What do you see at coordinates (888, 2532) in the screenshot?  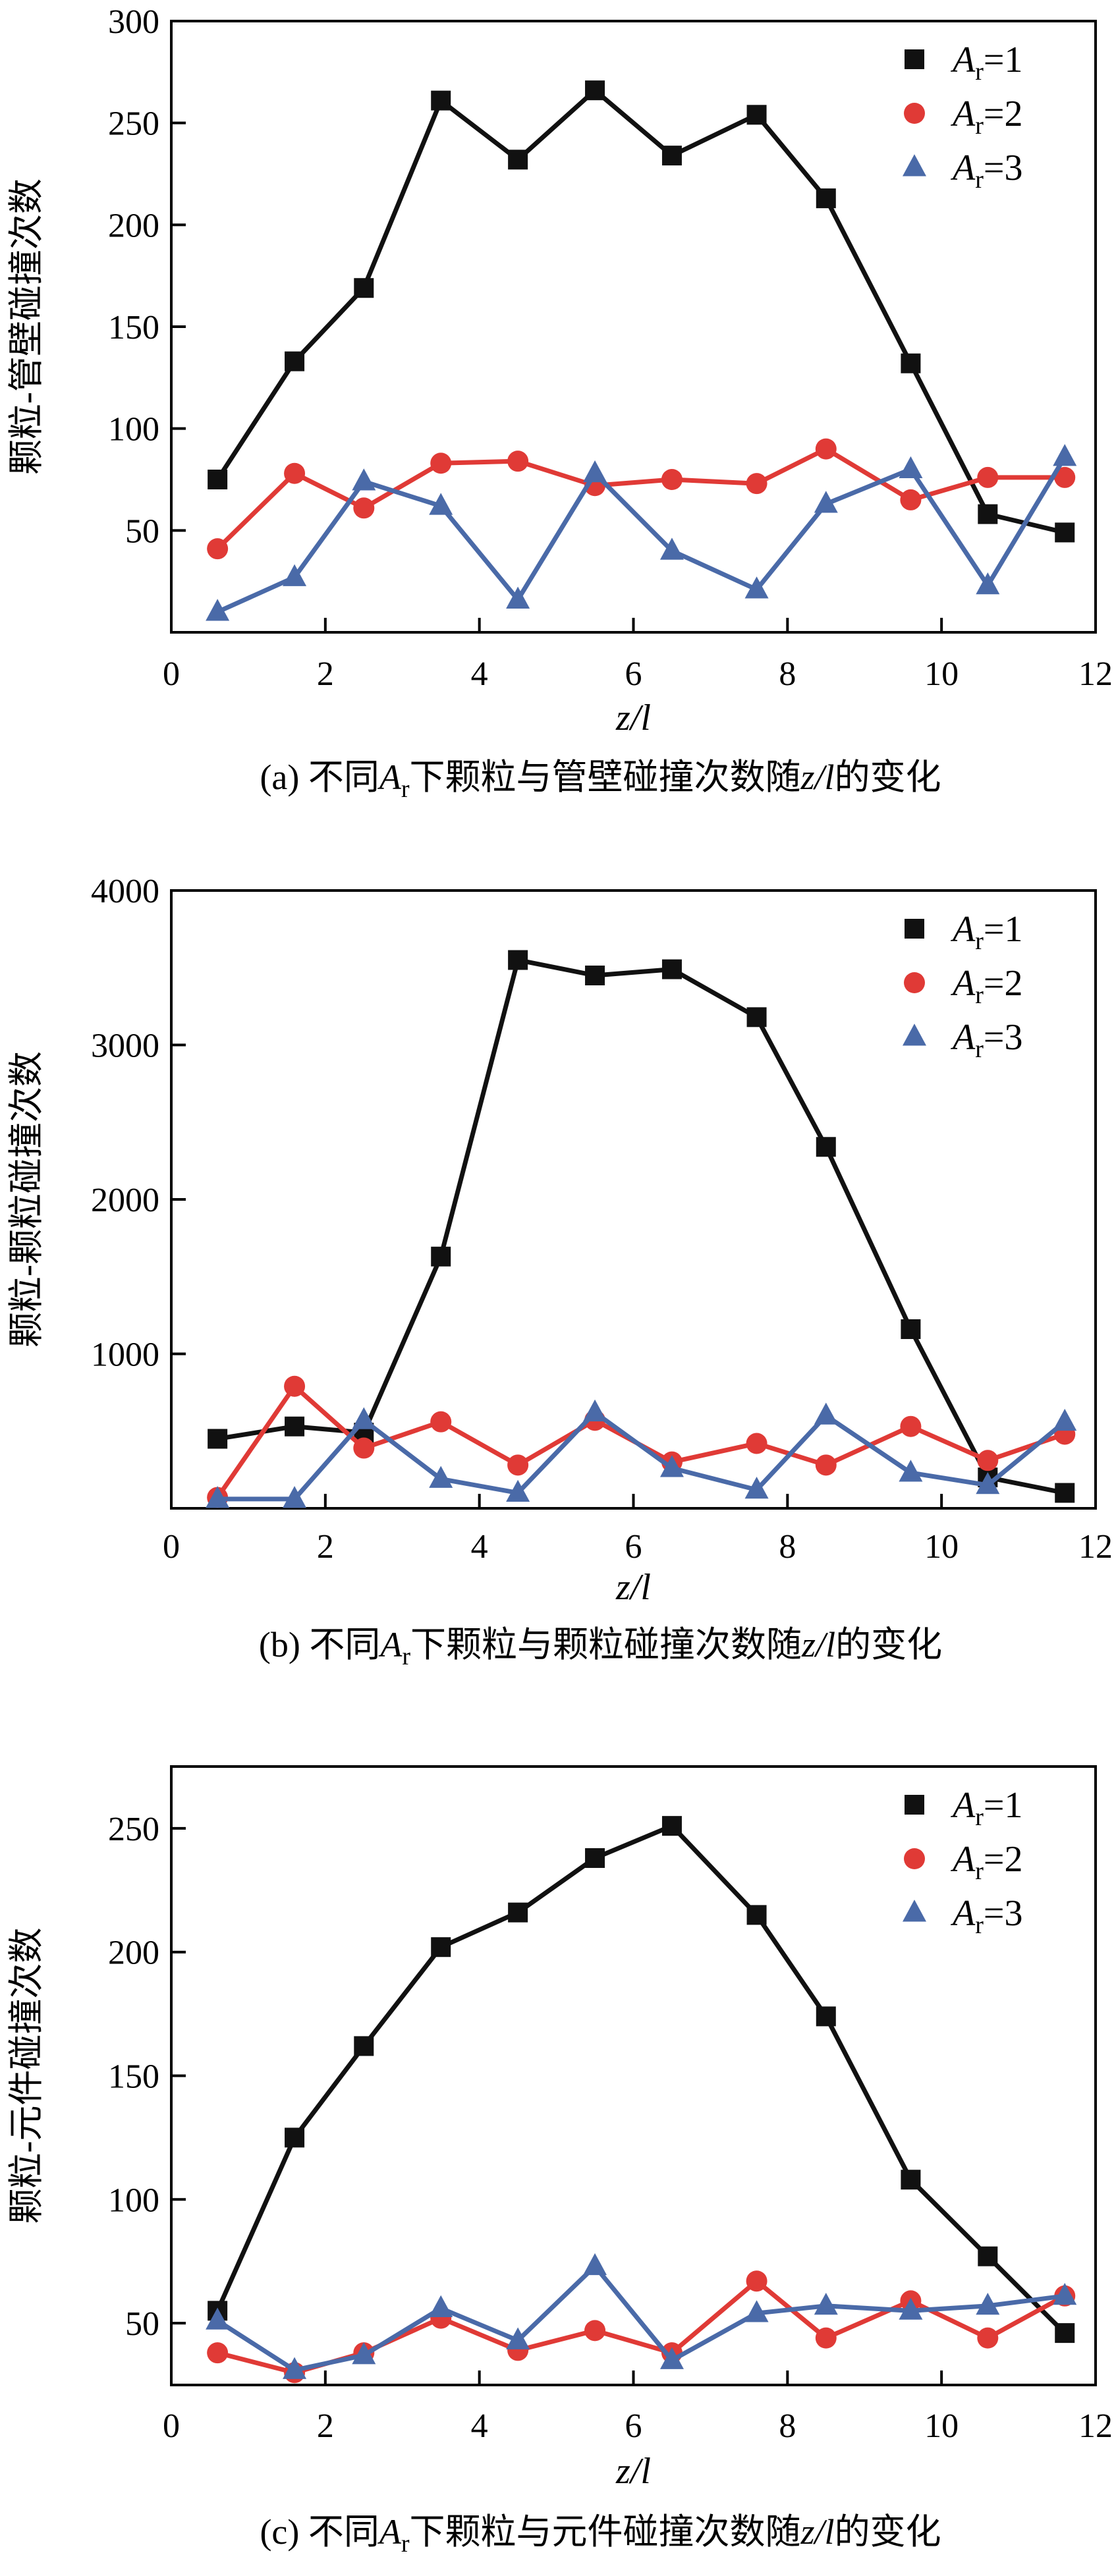 I see `caption-suffix: 的变化` at bounding box center [888, 2532].